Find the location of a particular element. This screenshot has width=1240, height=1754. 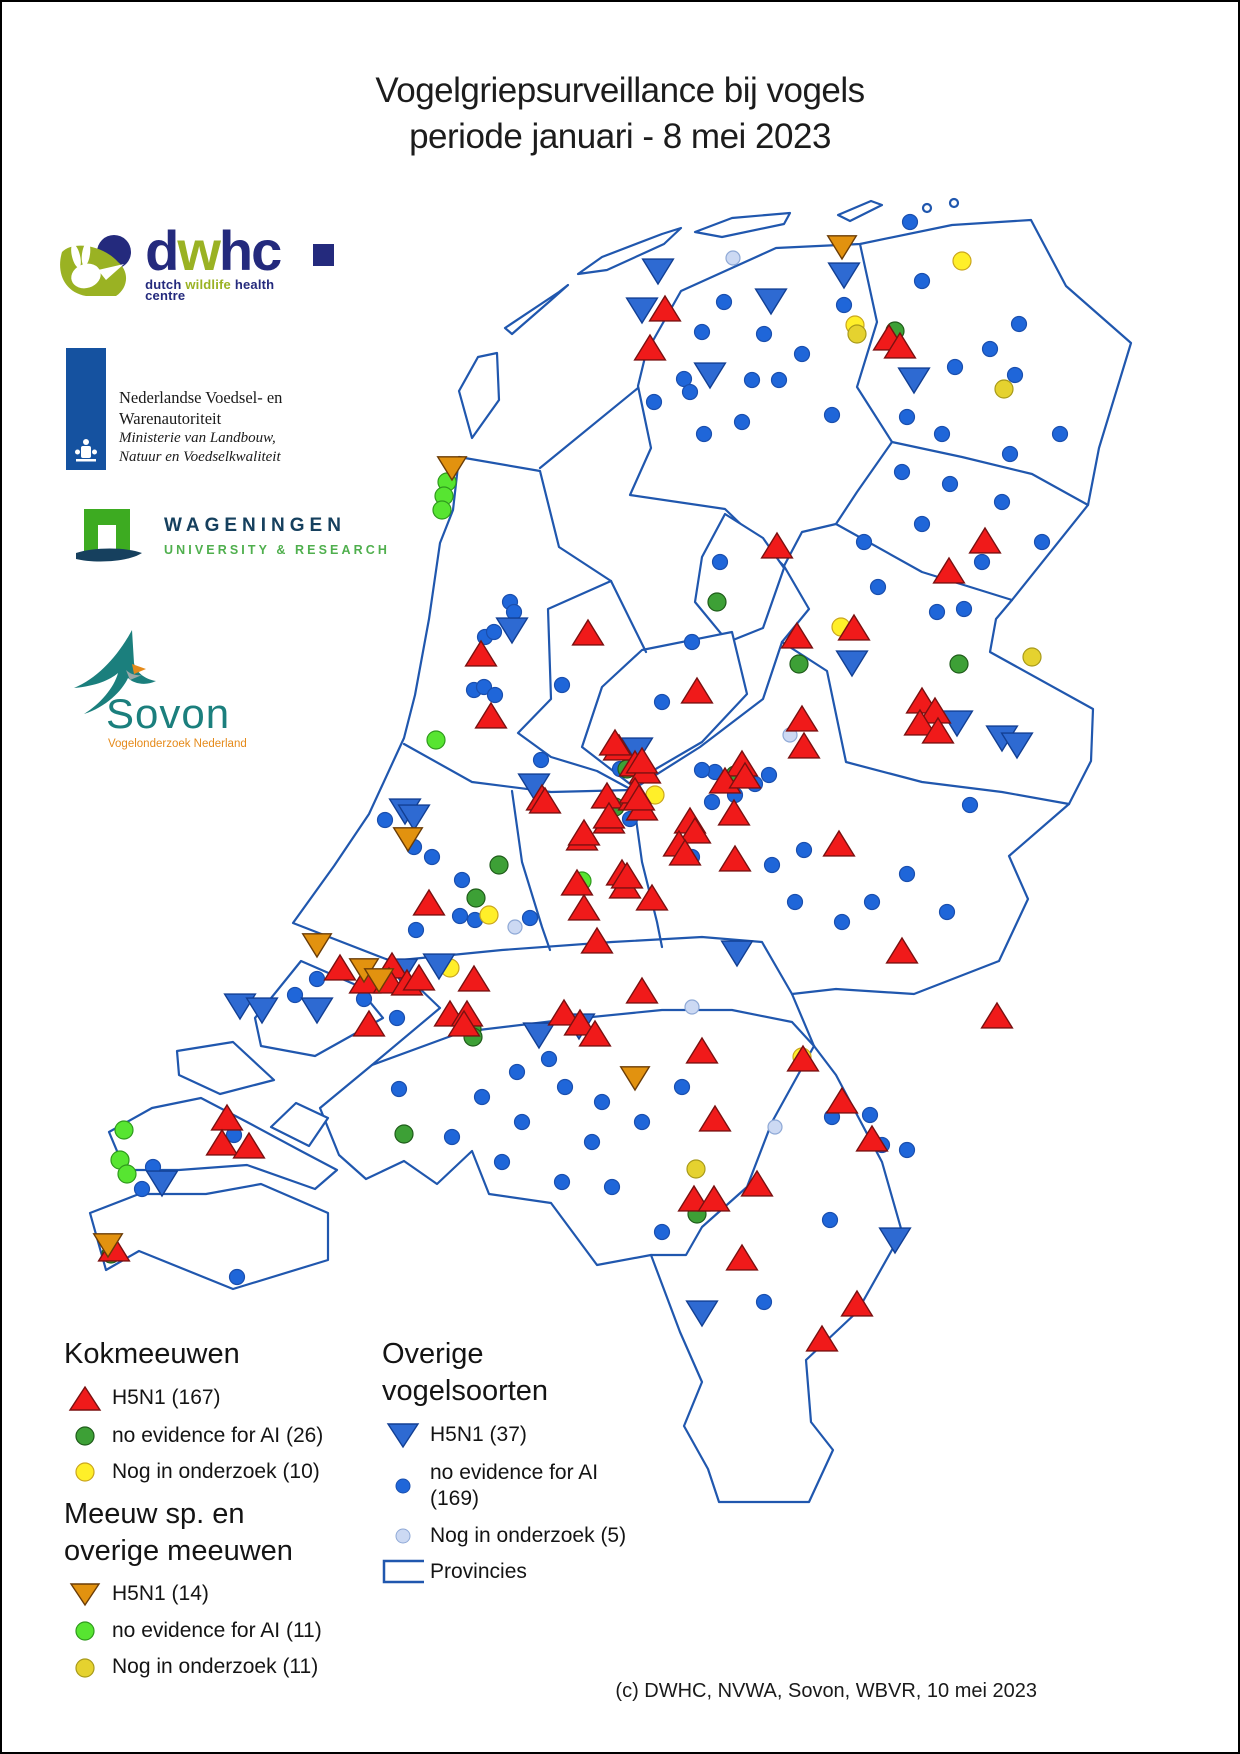

title-line1: Vogelgriepsurveillance bij vogels is located at coordinates (620, 90).